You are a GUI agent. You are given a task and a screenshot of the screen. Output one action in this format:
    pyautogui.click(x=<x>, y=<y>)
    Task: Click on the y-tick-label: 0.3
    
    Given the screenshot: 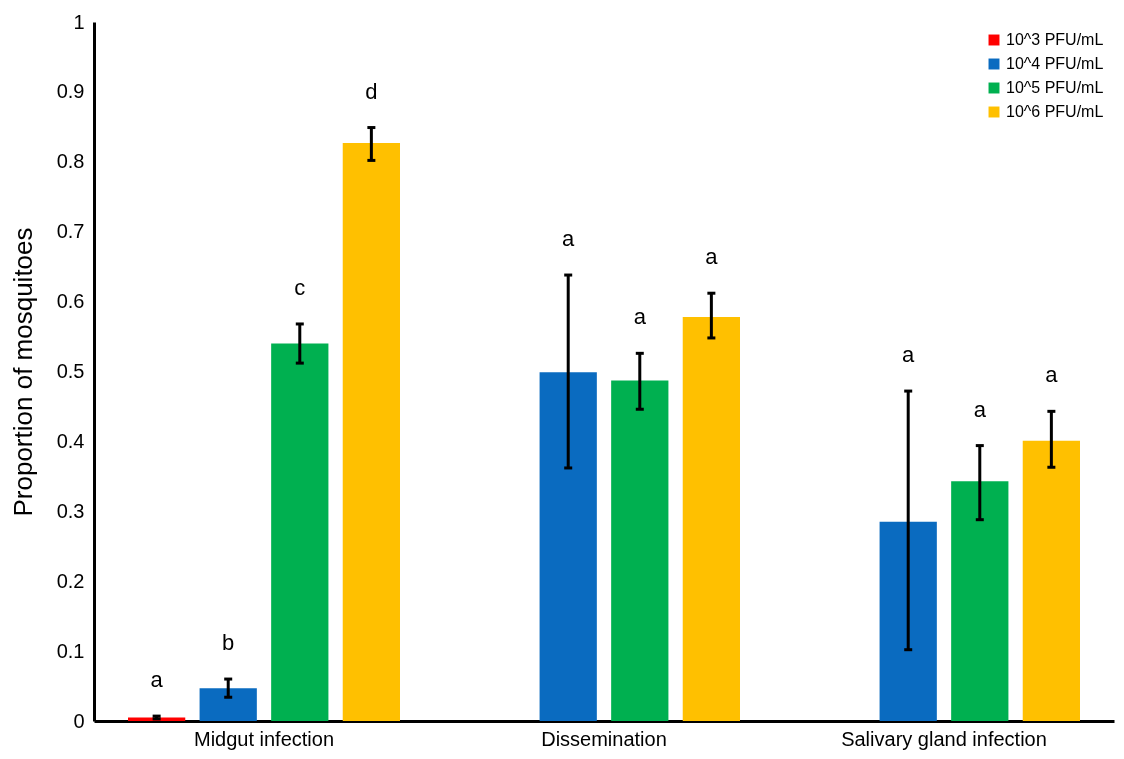 What is the action you would take?
    pyautogui.click(x=70, y=510)
    